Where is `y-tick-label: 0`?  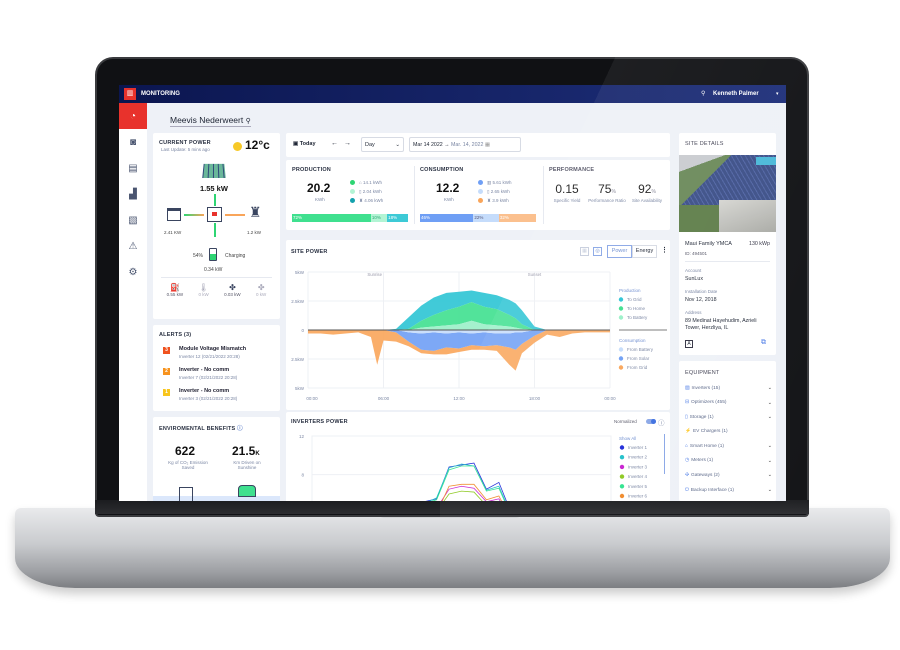
y-tick-label: 0 is located at coordinates (302, 330).